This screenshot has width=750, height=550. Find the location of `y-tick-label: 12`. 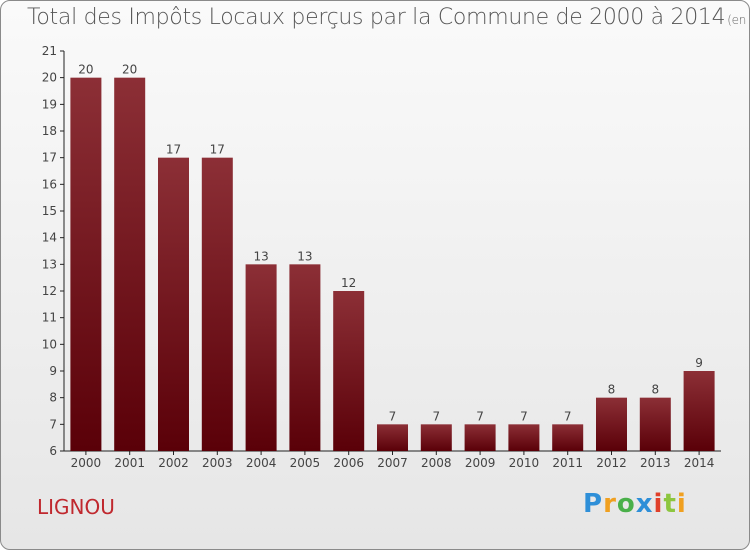

y-tick-label: 12 is located at coordinates (49, 291).